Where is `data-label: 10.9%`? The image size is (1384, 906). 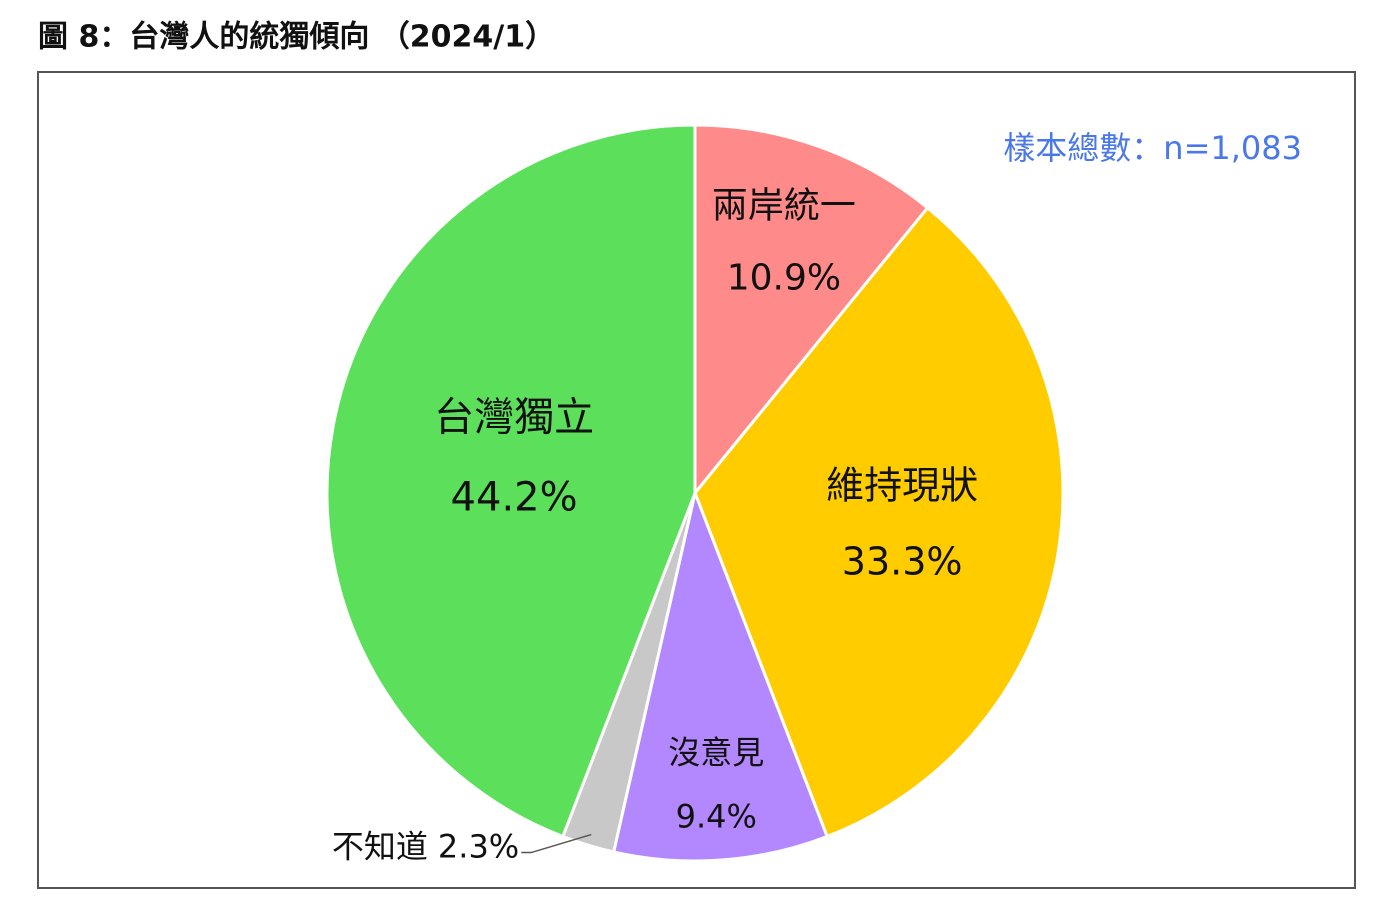 data-label: 10.9% is located at coordinates (784, 277).